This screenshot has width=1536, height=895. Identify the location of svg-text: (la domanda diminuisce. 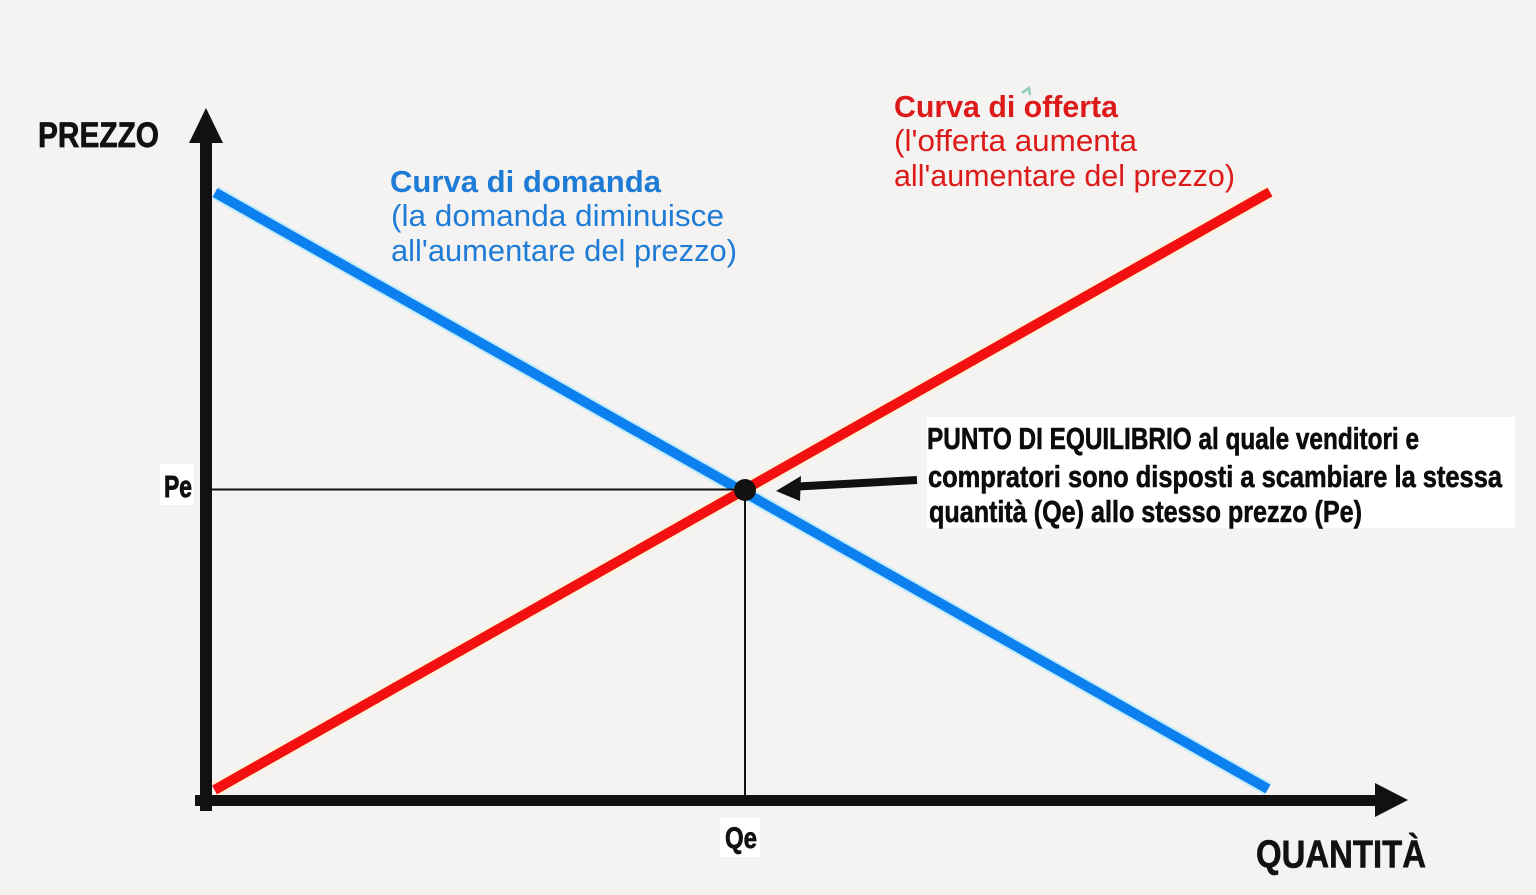
(557, 215).